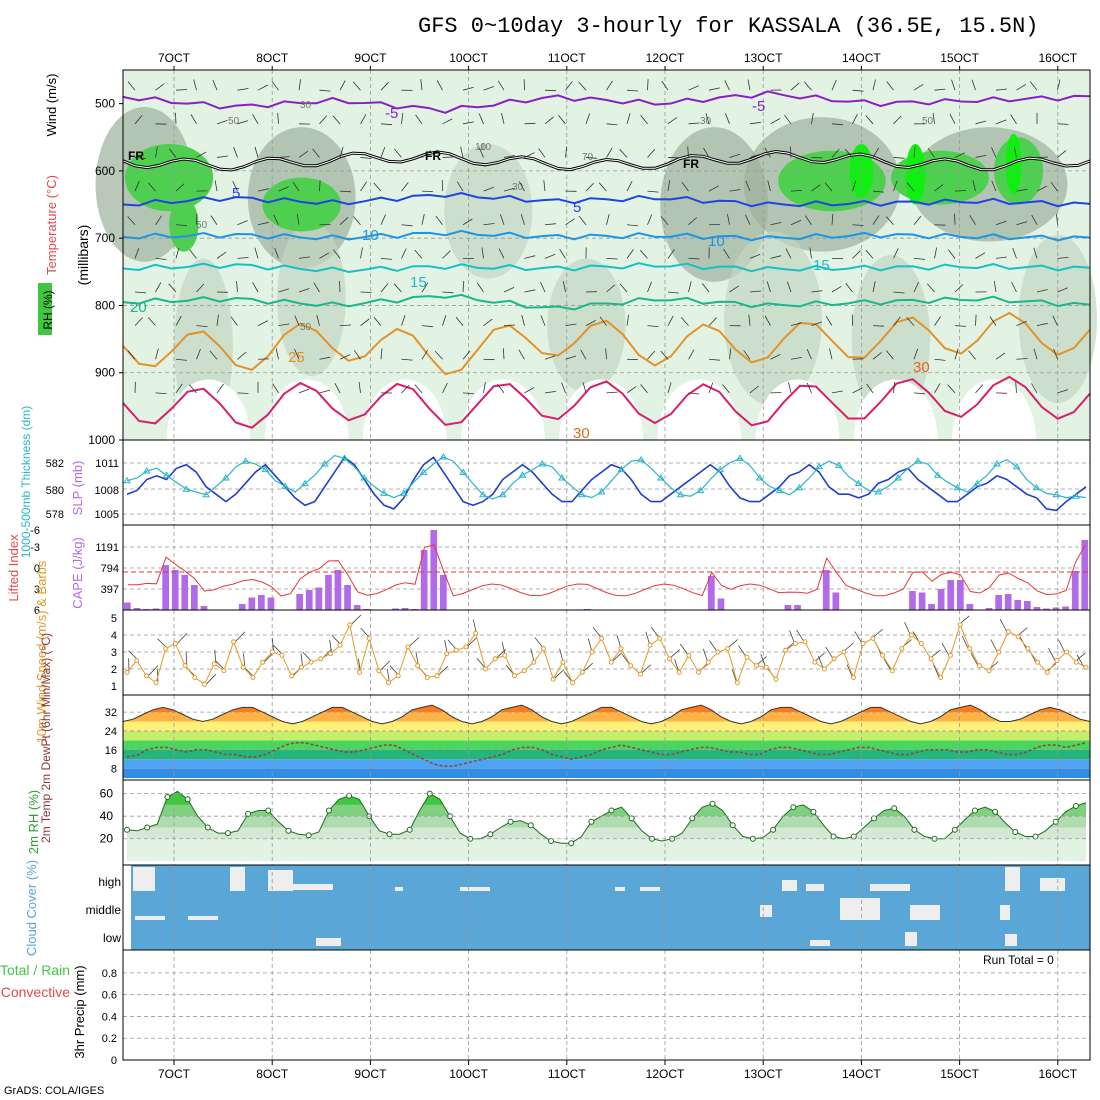  What do you see at coordinates (606, 1005) in the screenshot?
I see `precip-frame` at bounding box center [606, 1005].